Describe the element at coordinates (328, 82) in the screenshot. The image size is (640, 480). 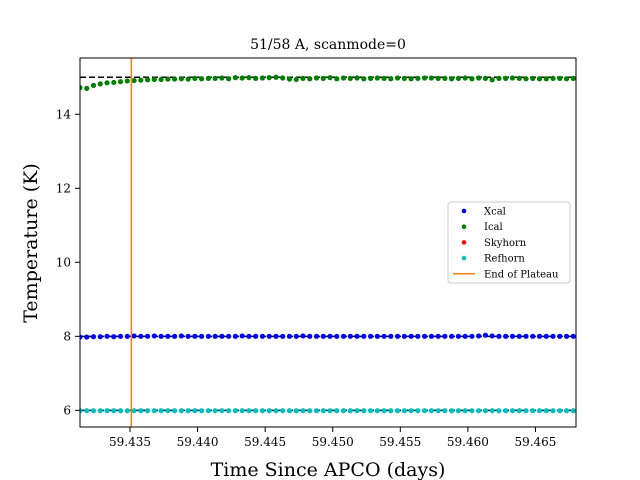
I see `series-ical` at that location.